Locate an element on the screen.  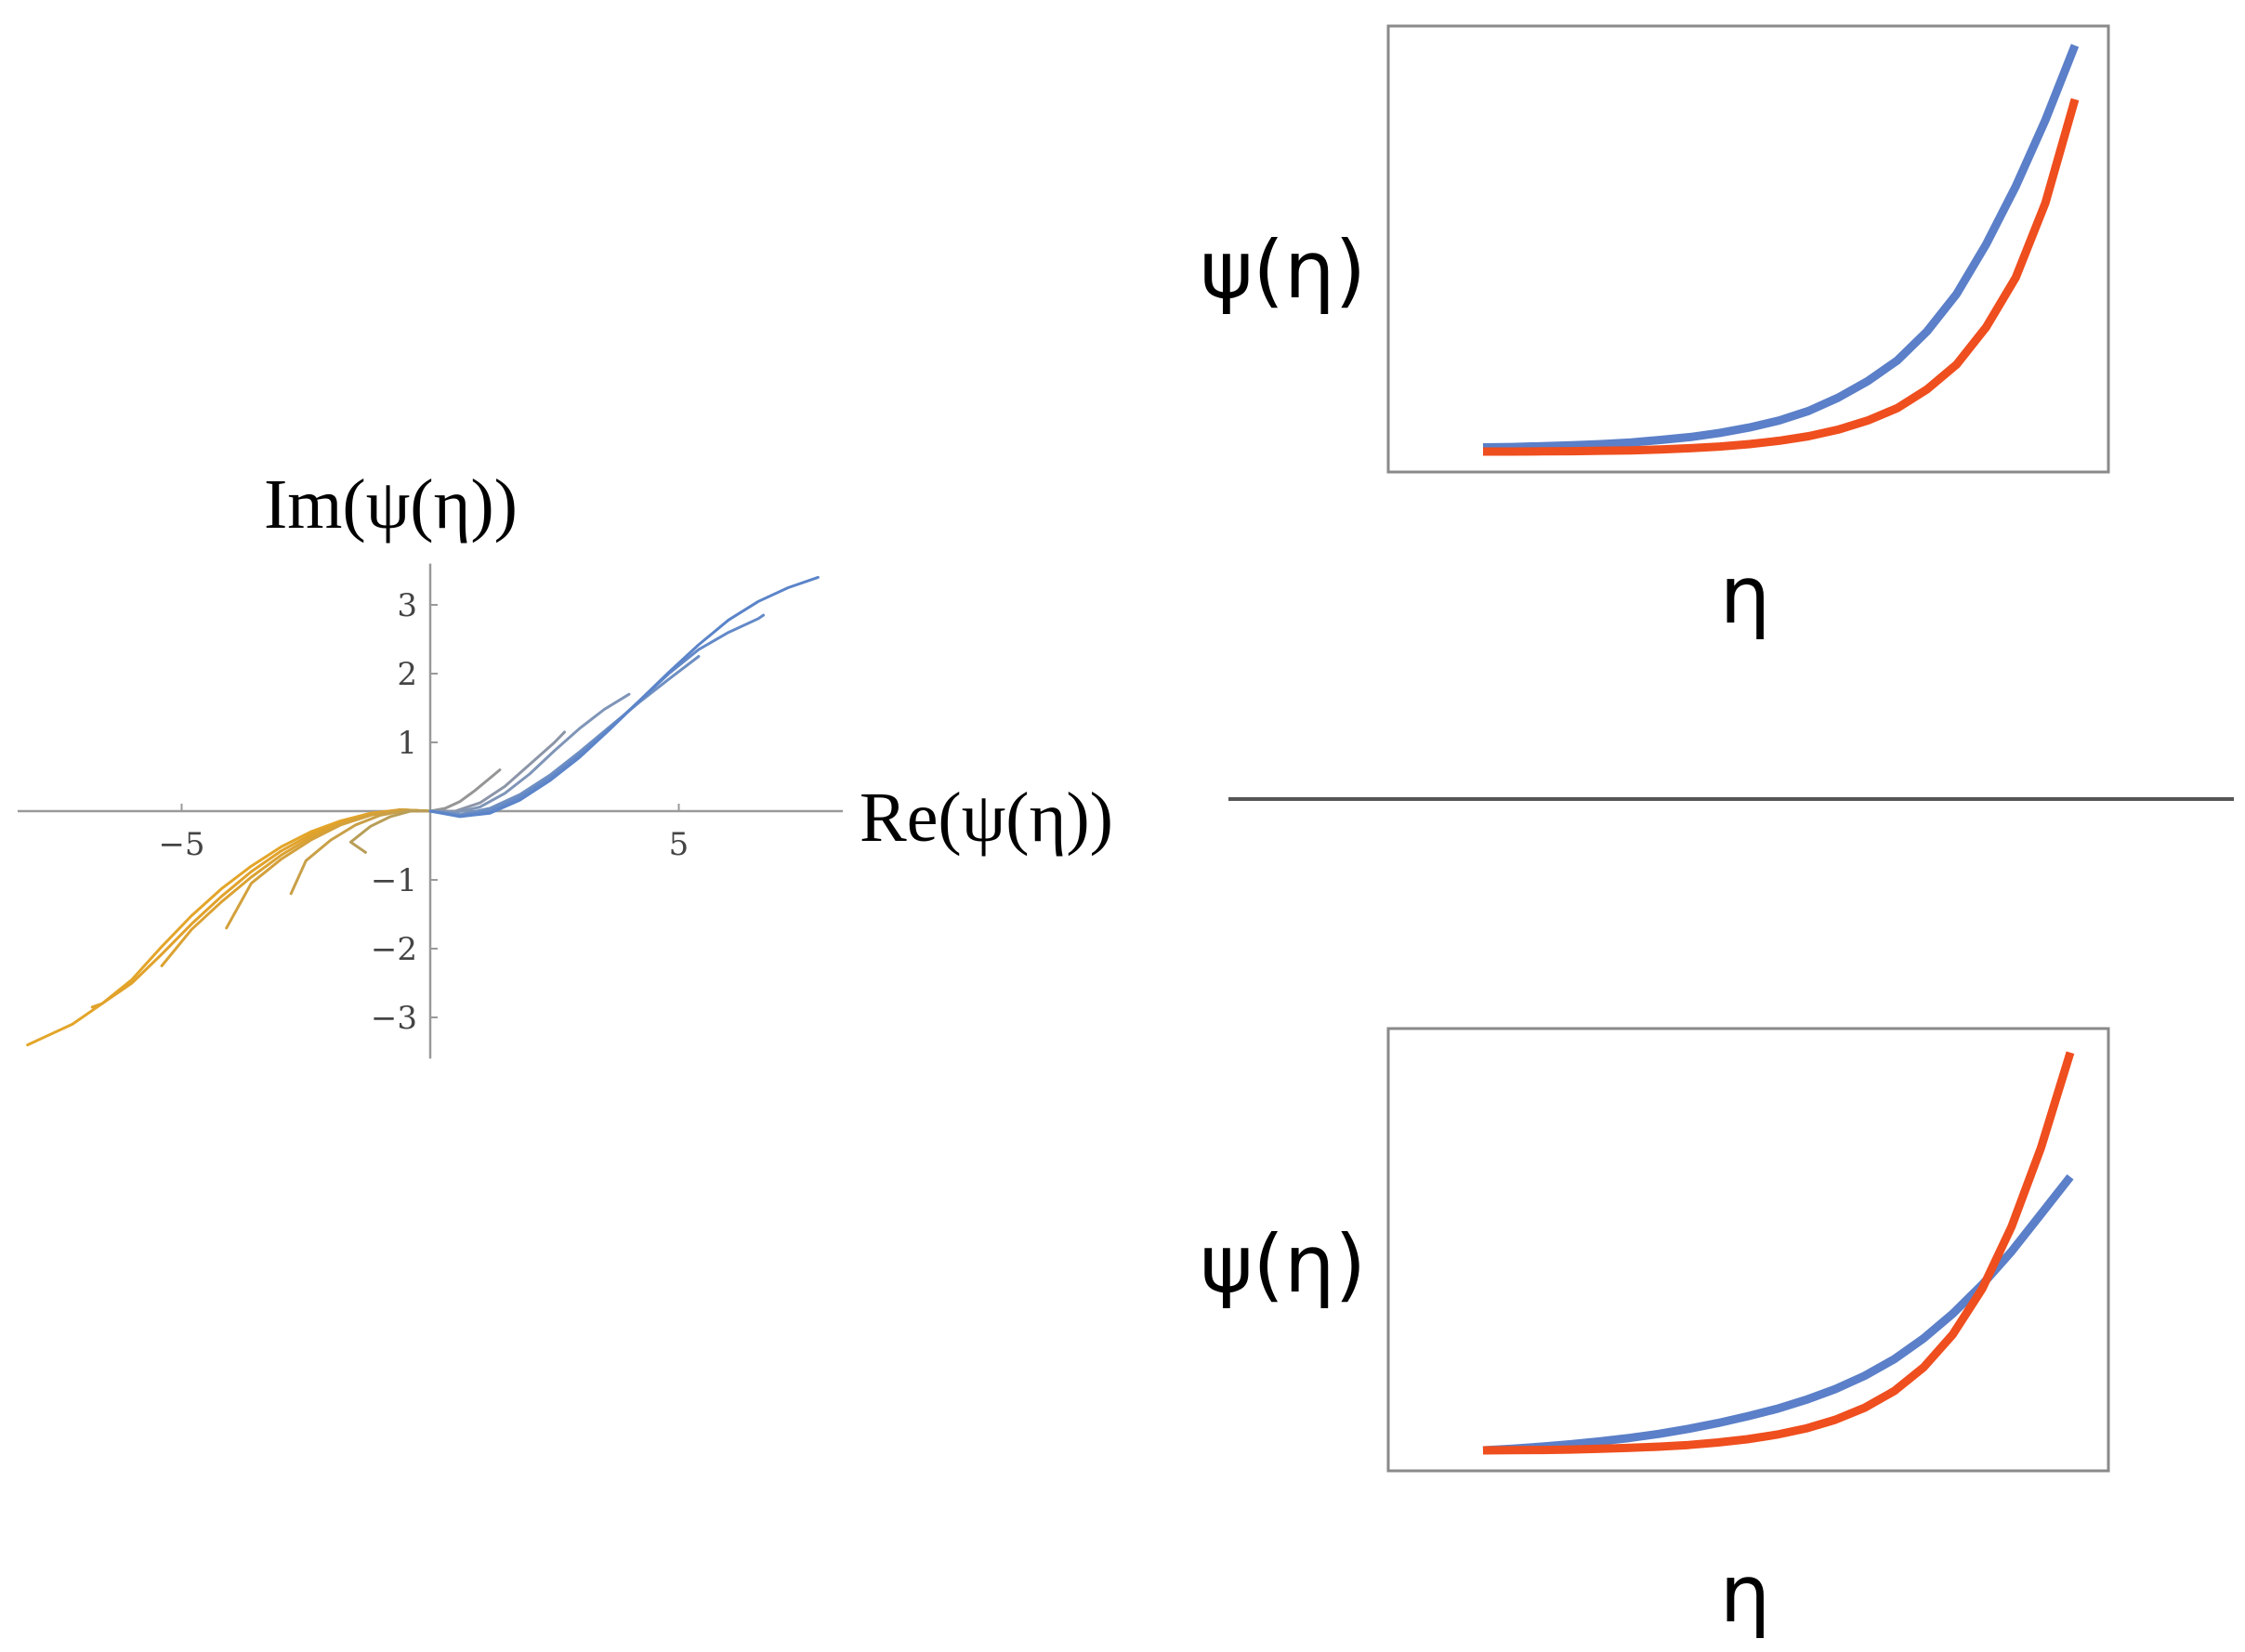
x-tick-label: 5 is located at coordinates (679, 844).